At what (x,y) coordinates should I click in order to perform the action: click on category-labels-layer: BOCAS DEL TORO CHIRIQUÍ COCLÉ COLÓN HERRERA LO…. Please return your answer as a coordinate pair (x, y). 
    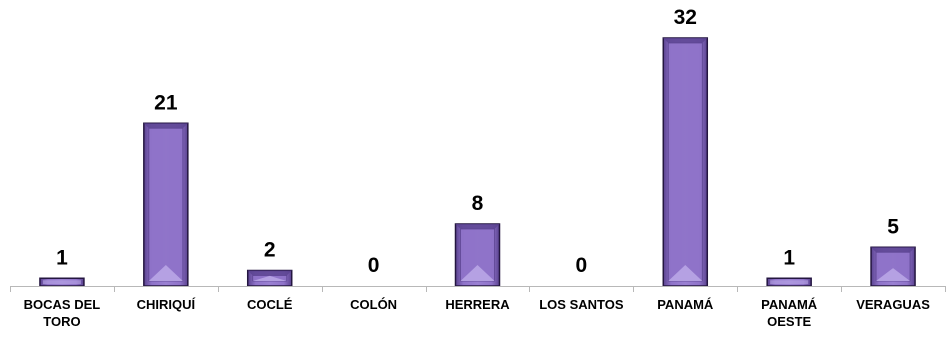
    Looking at the image, I should click on (477, 313).